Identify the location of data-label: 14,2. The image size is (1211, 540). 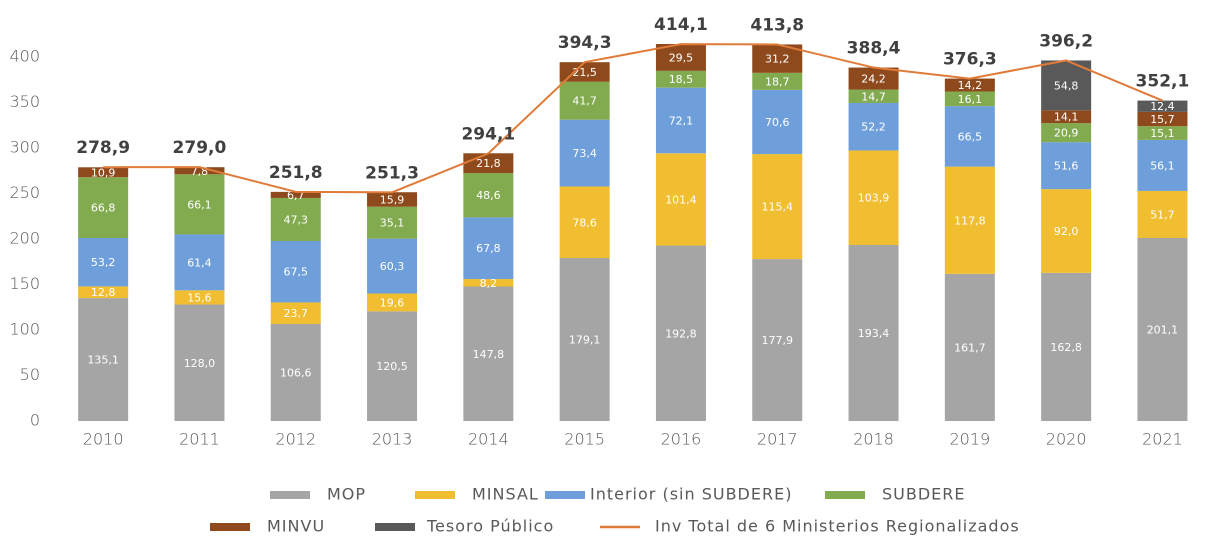
(970, 85).